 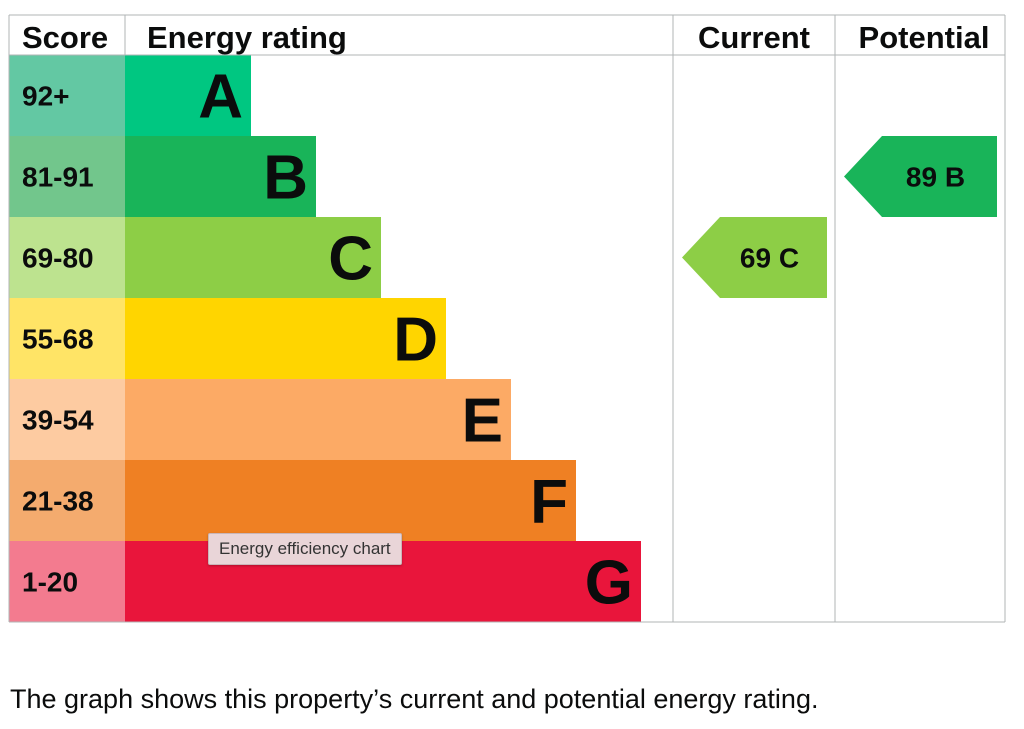 I want to click on band-letter-a: A, so click(x=220, y=97).